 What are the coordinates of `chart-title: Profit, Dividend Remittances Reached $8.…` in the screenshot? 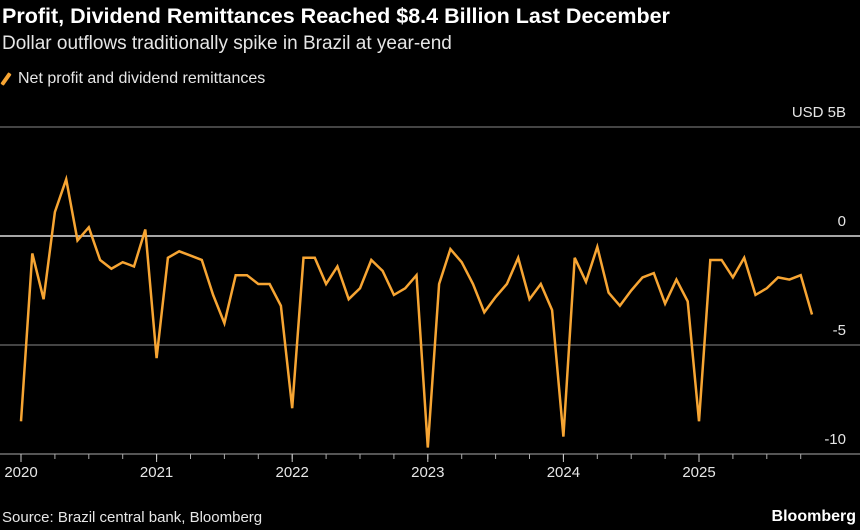 It's located at (336, 16).